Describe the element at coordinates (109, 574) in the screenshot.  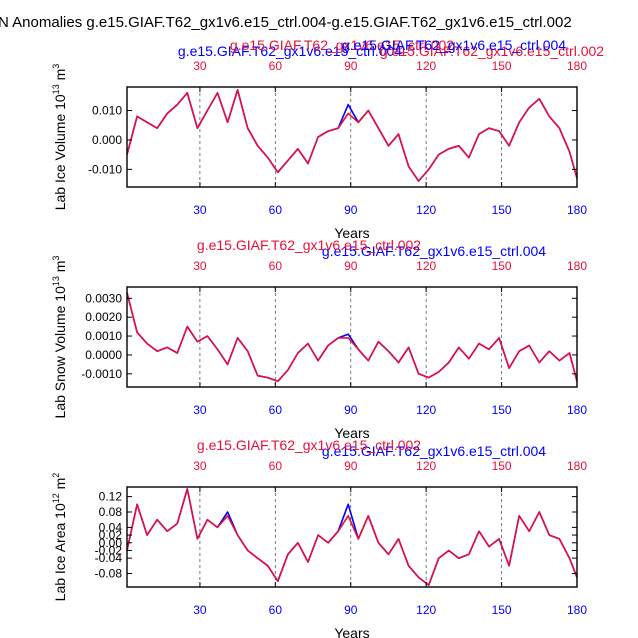
I see `y-tick-label: -0.08` at that location.